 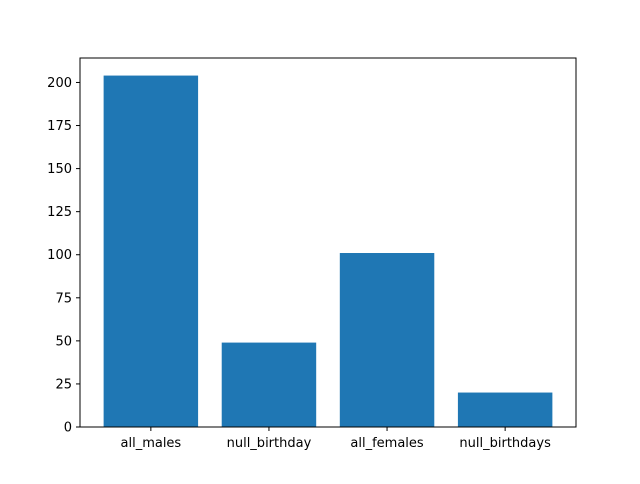 I want to click on y-axis-ticks: 0 25 50 75 100 125 150 175 200, so click(x=63, y=256).